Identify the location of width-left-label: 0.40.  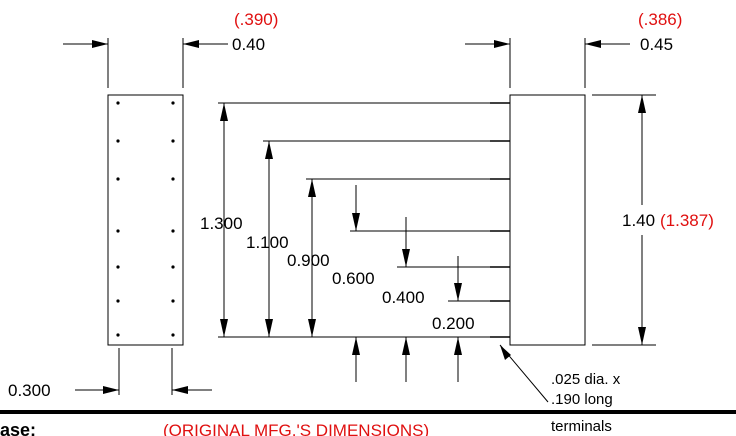
(248, 44).